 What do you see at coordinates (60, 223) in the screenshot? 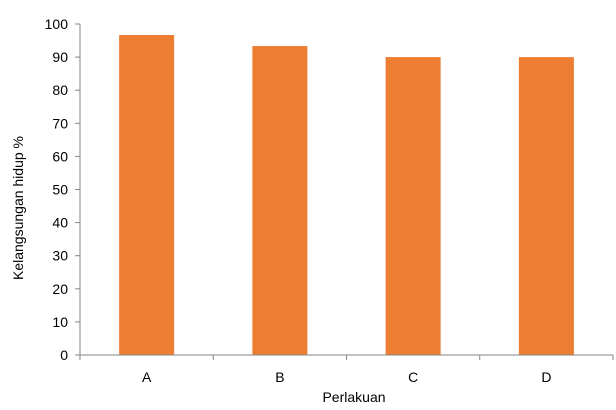
I see `y-tick-label: 40` at bounding box center [60, 223].